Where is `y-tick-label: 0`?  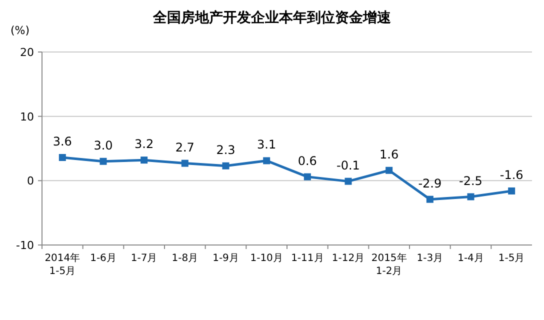
y-tick-label: 0 is located at coordinates (30, 181).